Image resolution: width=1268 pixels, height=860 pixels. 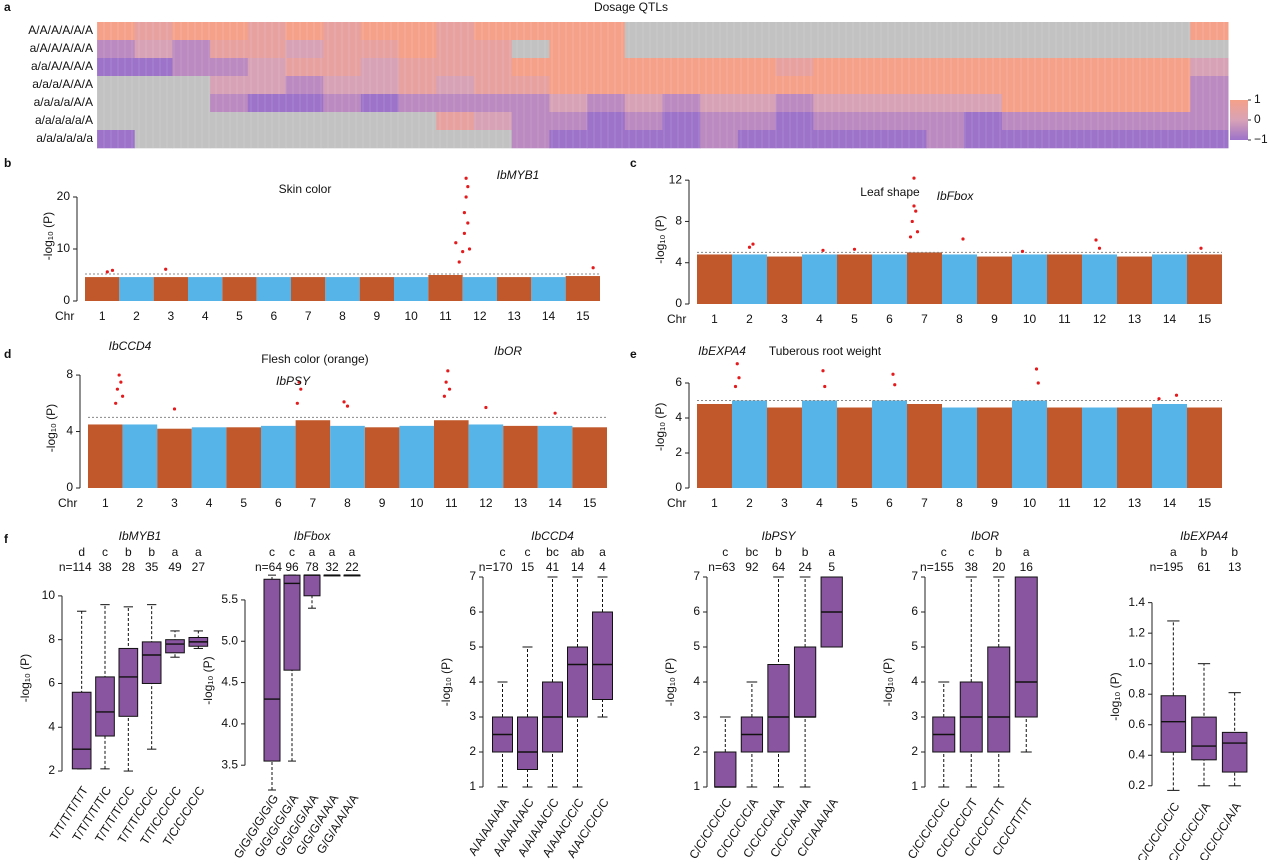 I want to click on y-tick-label: 2, so click(x=678, y=452).